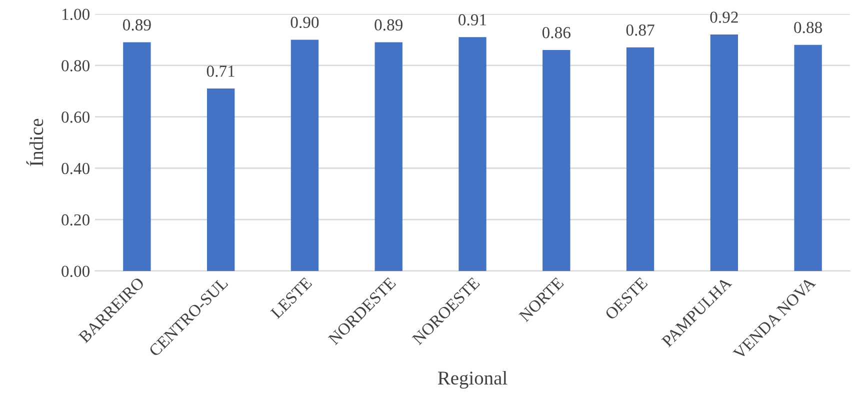 Image resolution: width=859 pixels, height=419 pixels. Describe the element at coordinates (76, 66) in the screenshot. I see `y-tick-label: 0.80` at that location.